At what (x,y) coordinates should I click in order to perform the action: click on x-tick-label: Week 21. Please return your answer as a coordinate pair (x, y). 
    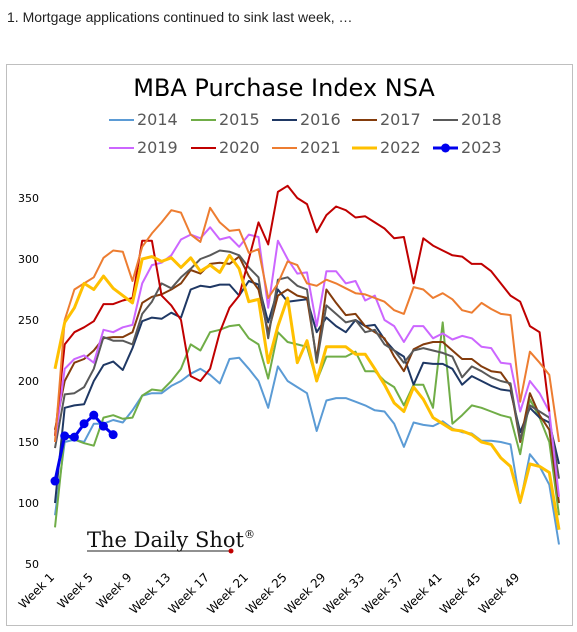
    Looking at the image, I should click on (227, 593).